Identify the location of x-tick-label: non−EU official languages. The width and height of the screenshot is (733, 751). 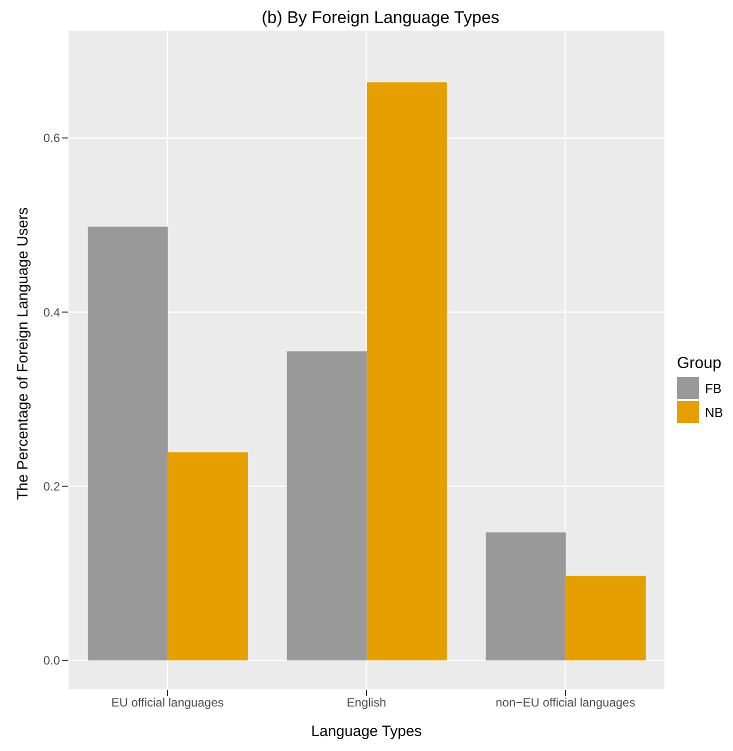
(566, 703).